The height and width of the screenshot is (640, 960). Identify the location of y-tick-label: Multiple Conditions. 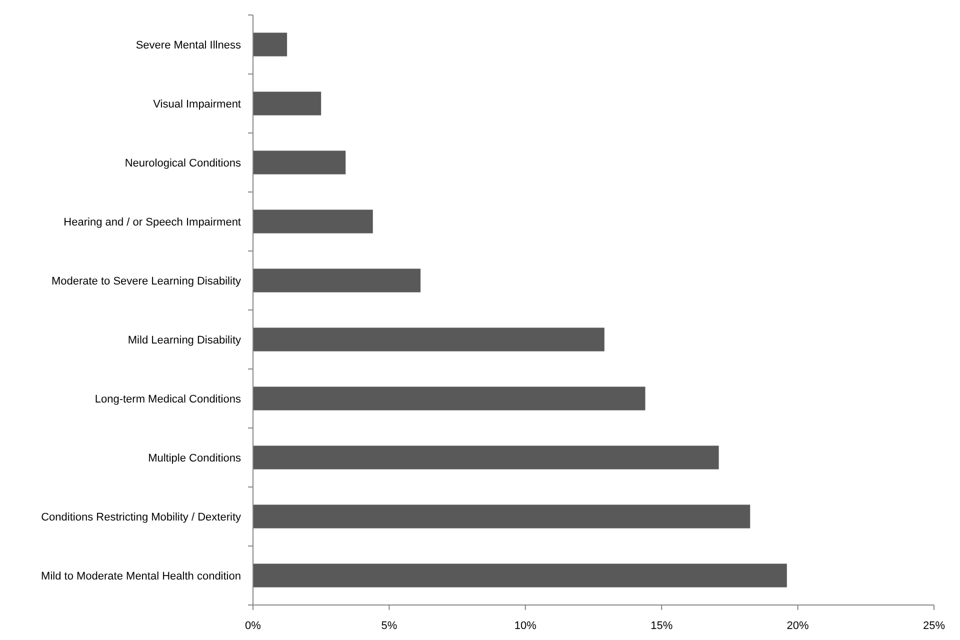
(195, 458).